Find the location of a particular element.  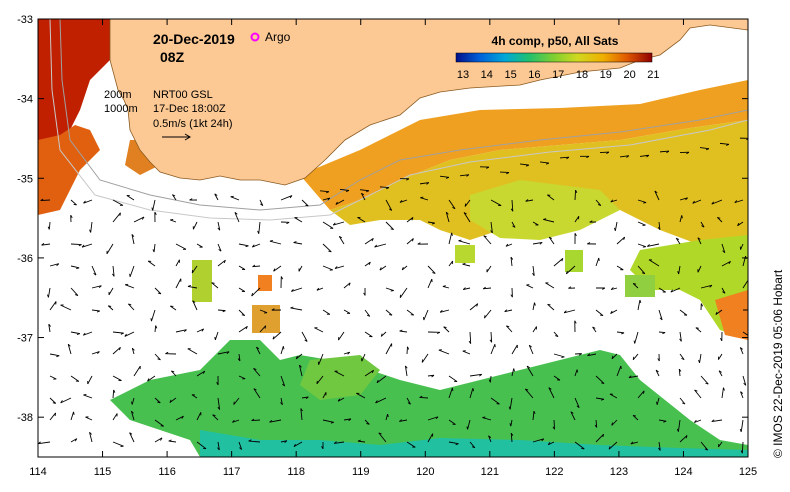

colorbar is located at coordinates (554, 57).